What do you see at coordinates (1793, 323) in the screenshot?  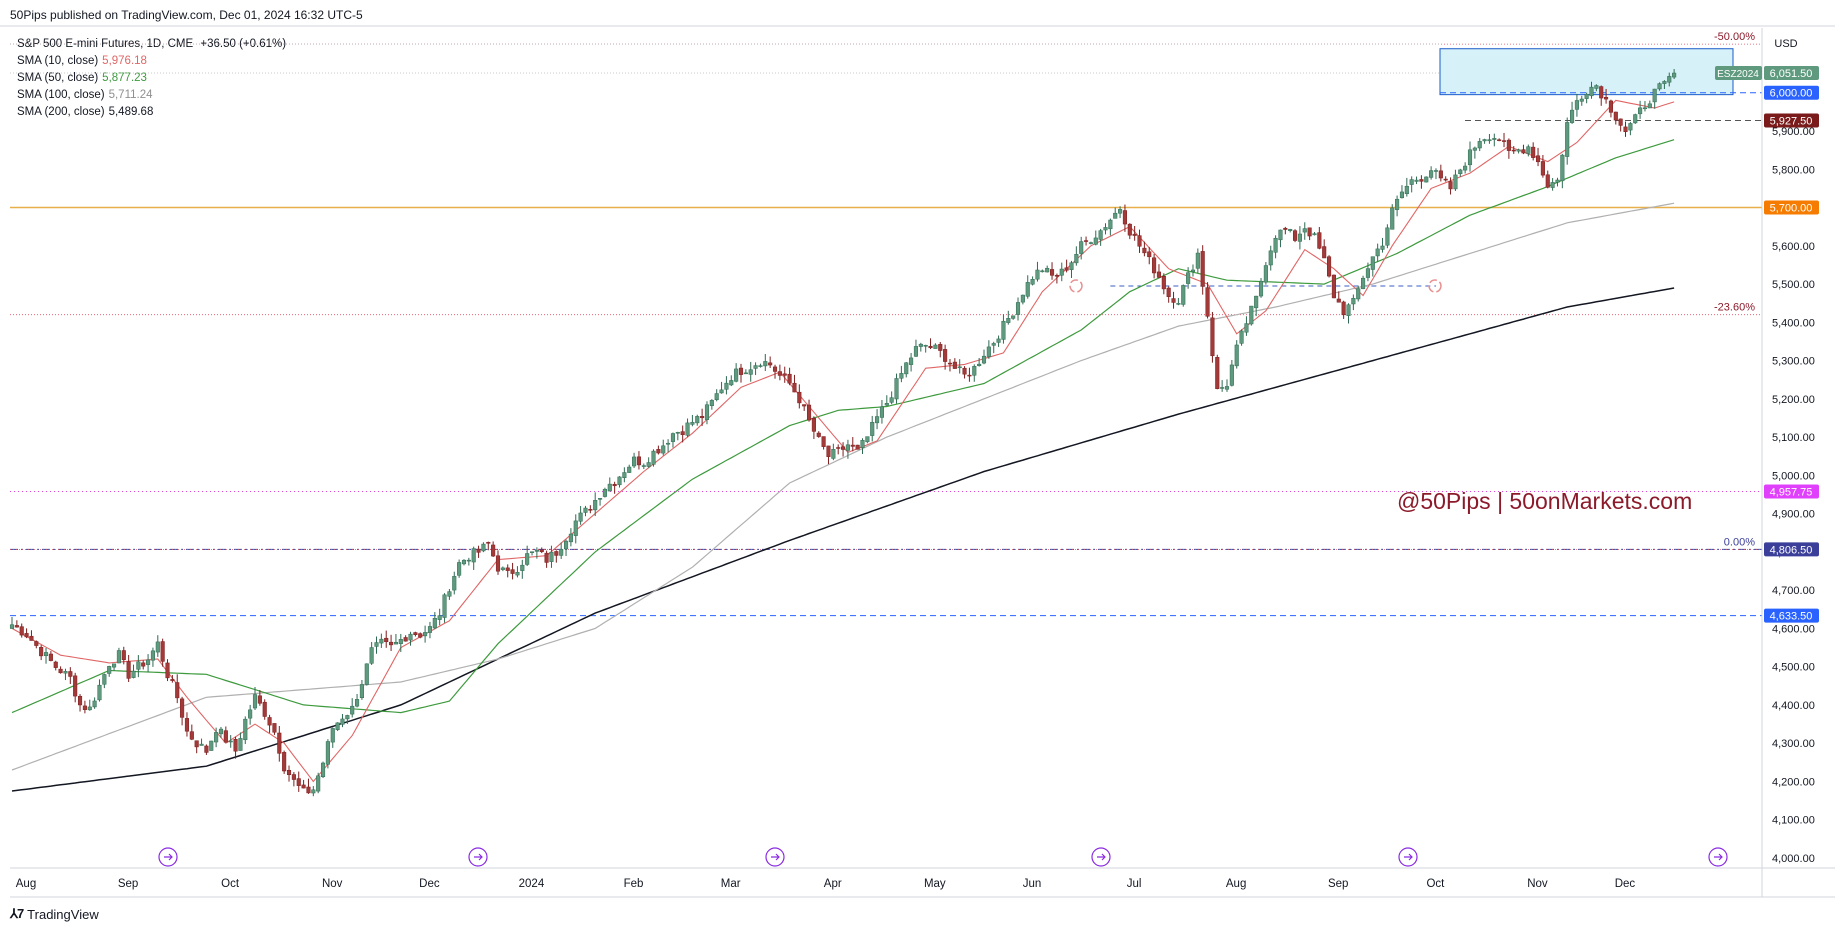 I see `y-tick-label: 5,400.00` at bounding box center [1793, 323].